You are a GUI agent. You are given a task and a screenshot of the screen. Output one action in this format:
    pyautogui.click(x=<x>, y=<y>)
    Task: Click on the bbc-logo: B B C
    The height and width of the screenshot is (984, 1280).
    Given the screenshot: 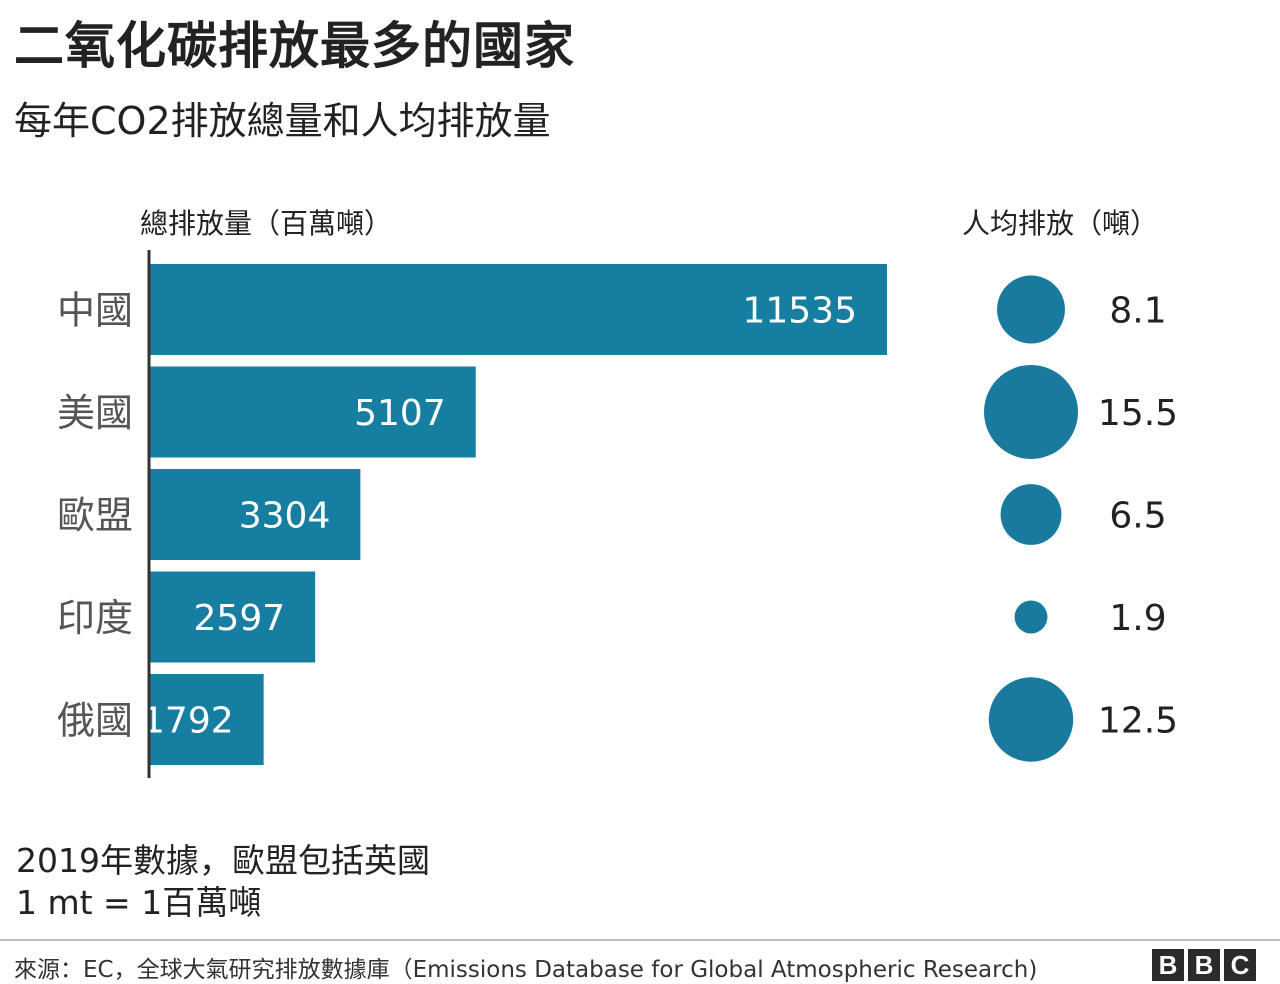 What is the action you would take?
    pyautogui.click(x=1204, y=965)
    